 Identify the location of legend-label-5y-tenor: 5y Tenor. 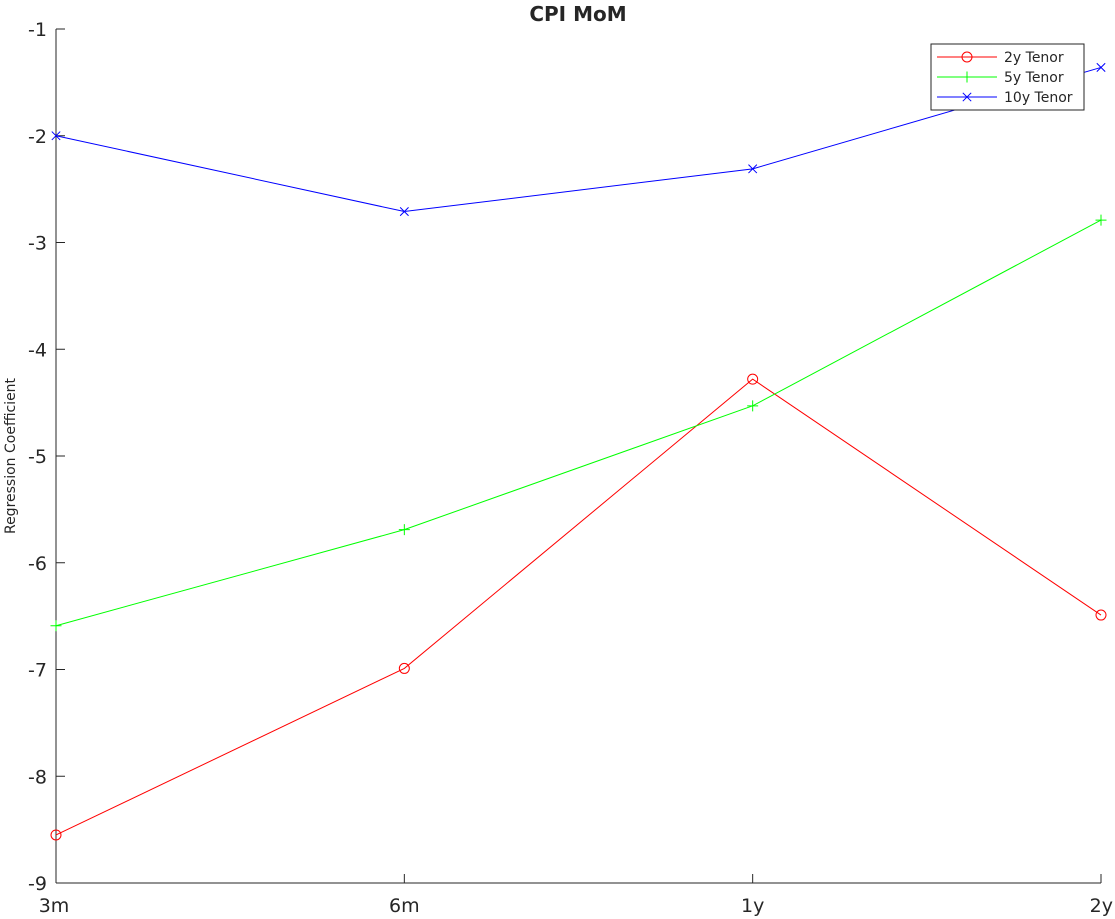
(1034, 78).